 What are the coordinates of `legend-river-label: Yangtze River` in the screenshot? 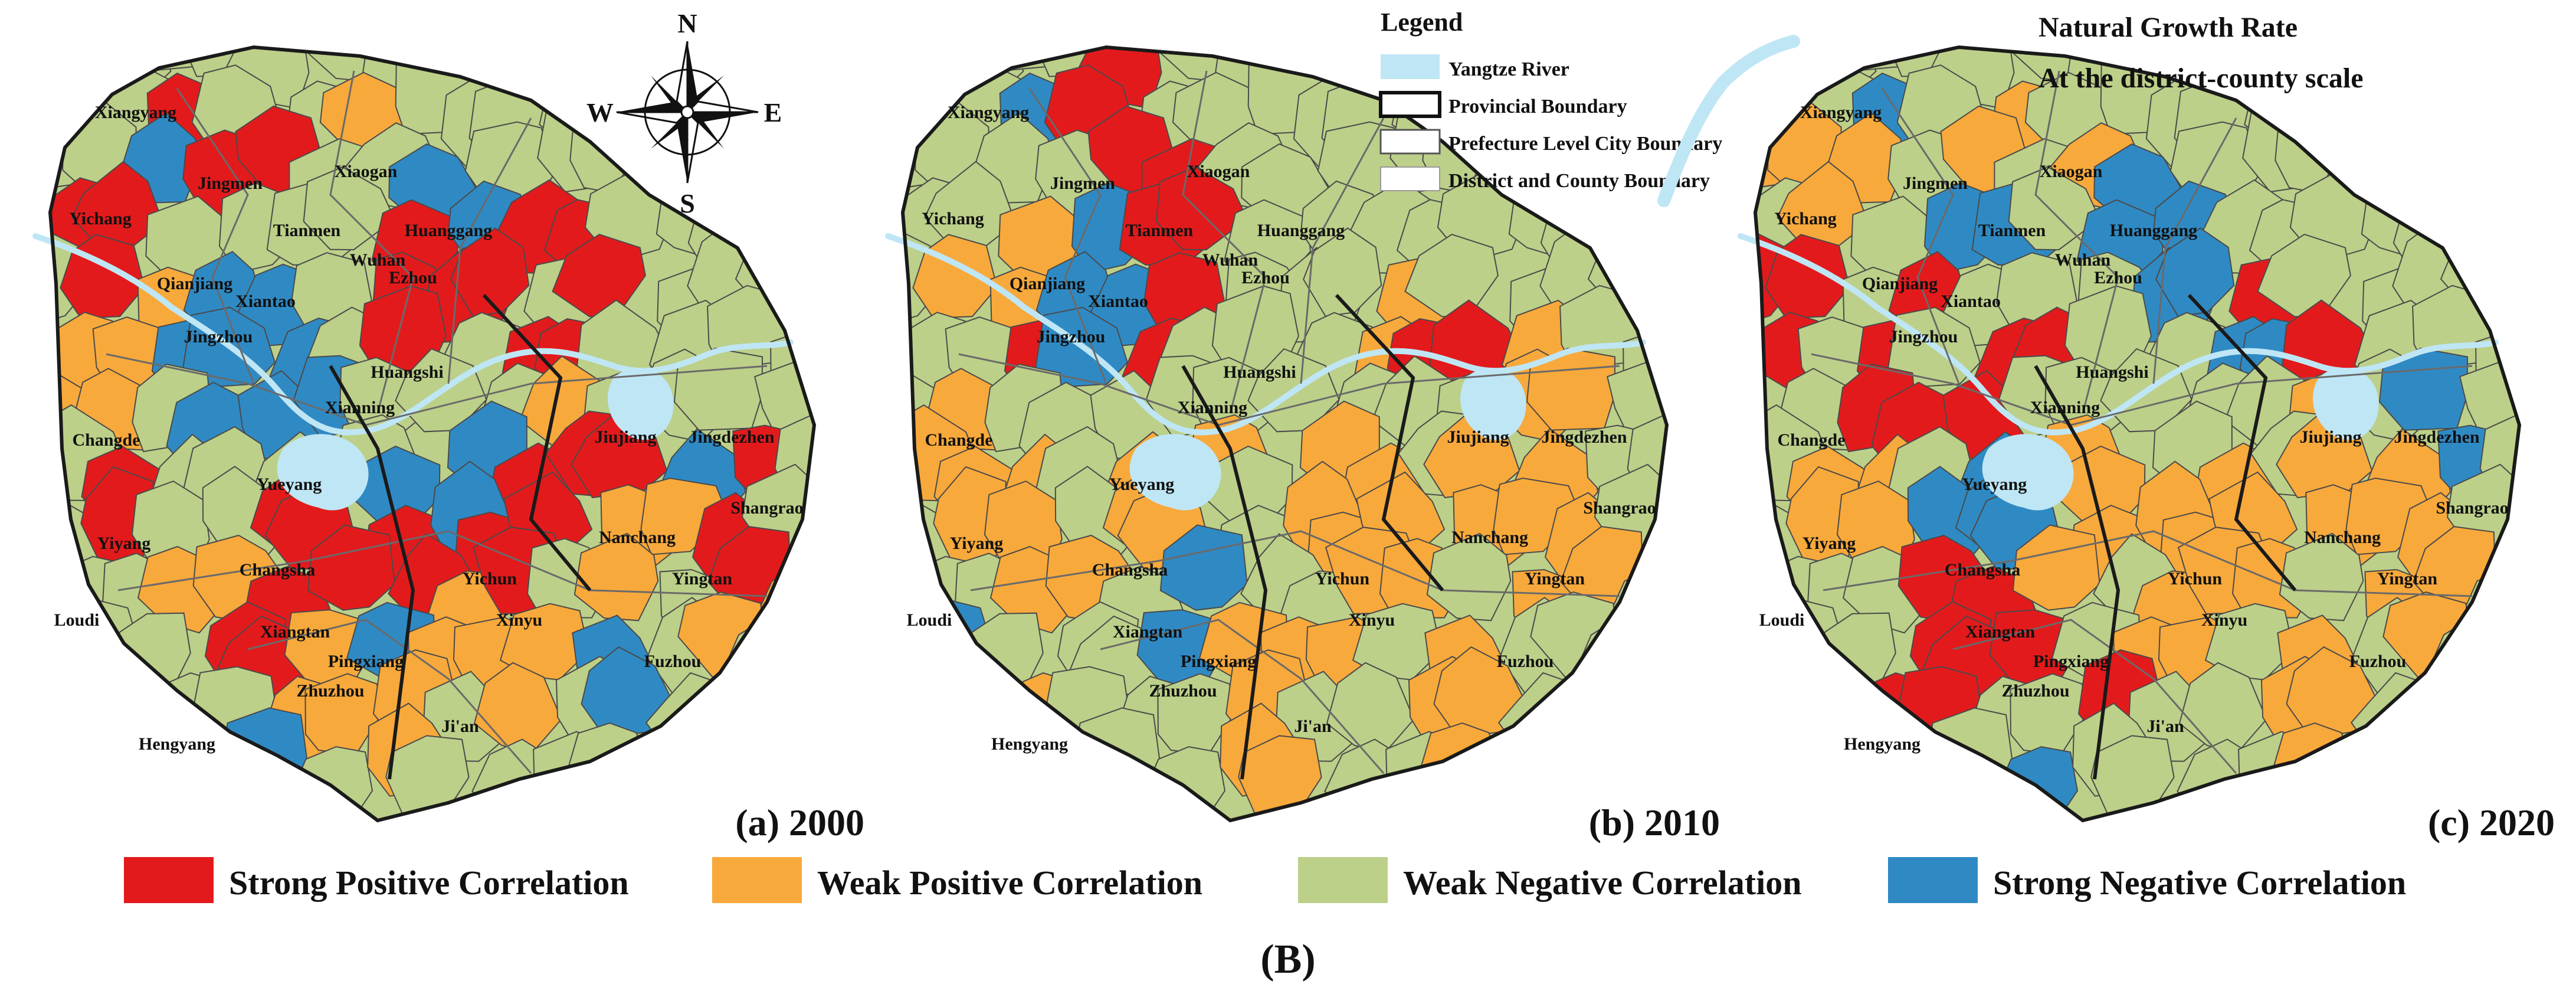 It's located at (1508, 69).